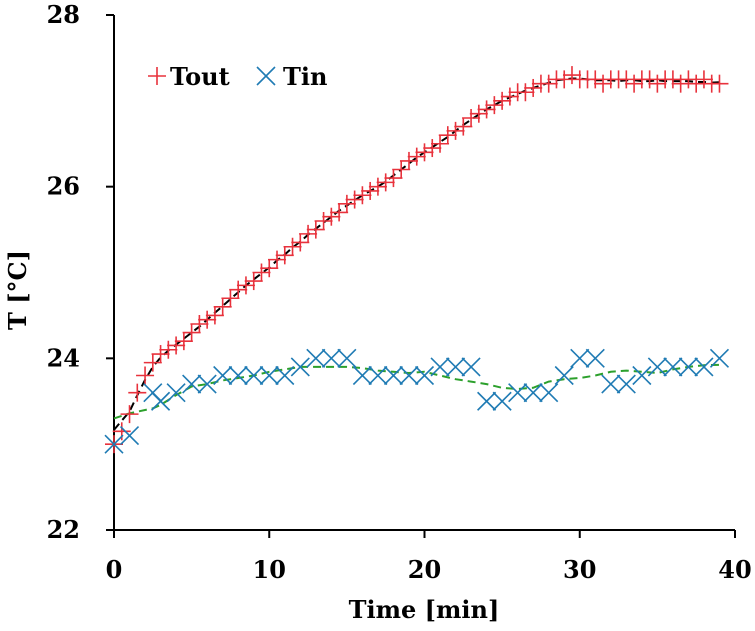 The height and width of the screenshot is (631, 755). What do you see at coordinates (63, 14) in the screenshot?
I see `y-tick-label: 28` at bounding box center [63, 14].